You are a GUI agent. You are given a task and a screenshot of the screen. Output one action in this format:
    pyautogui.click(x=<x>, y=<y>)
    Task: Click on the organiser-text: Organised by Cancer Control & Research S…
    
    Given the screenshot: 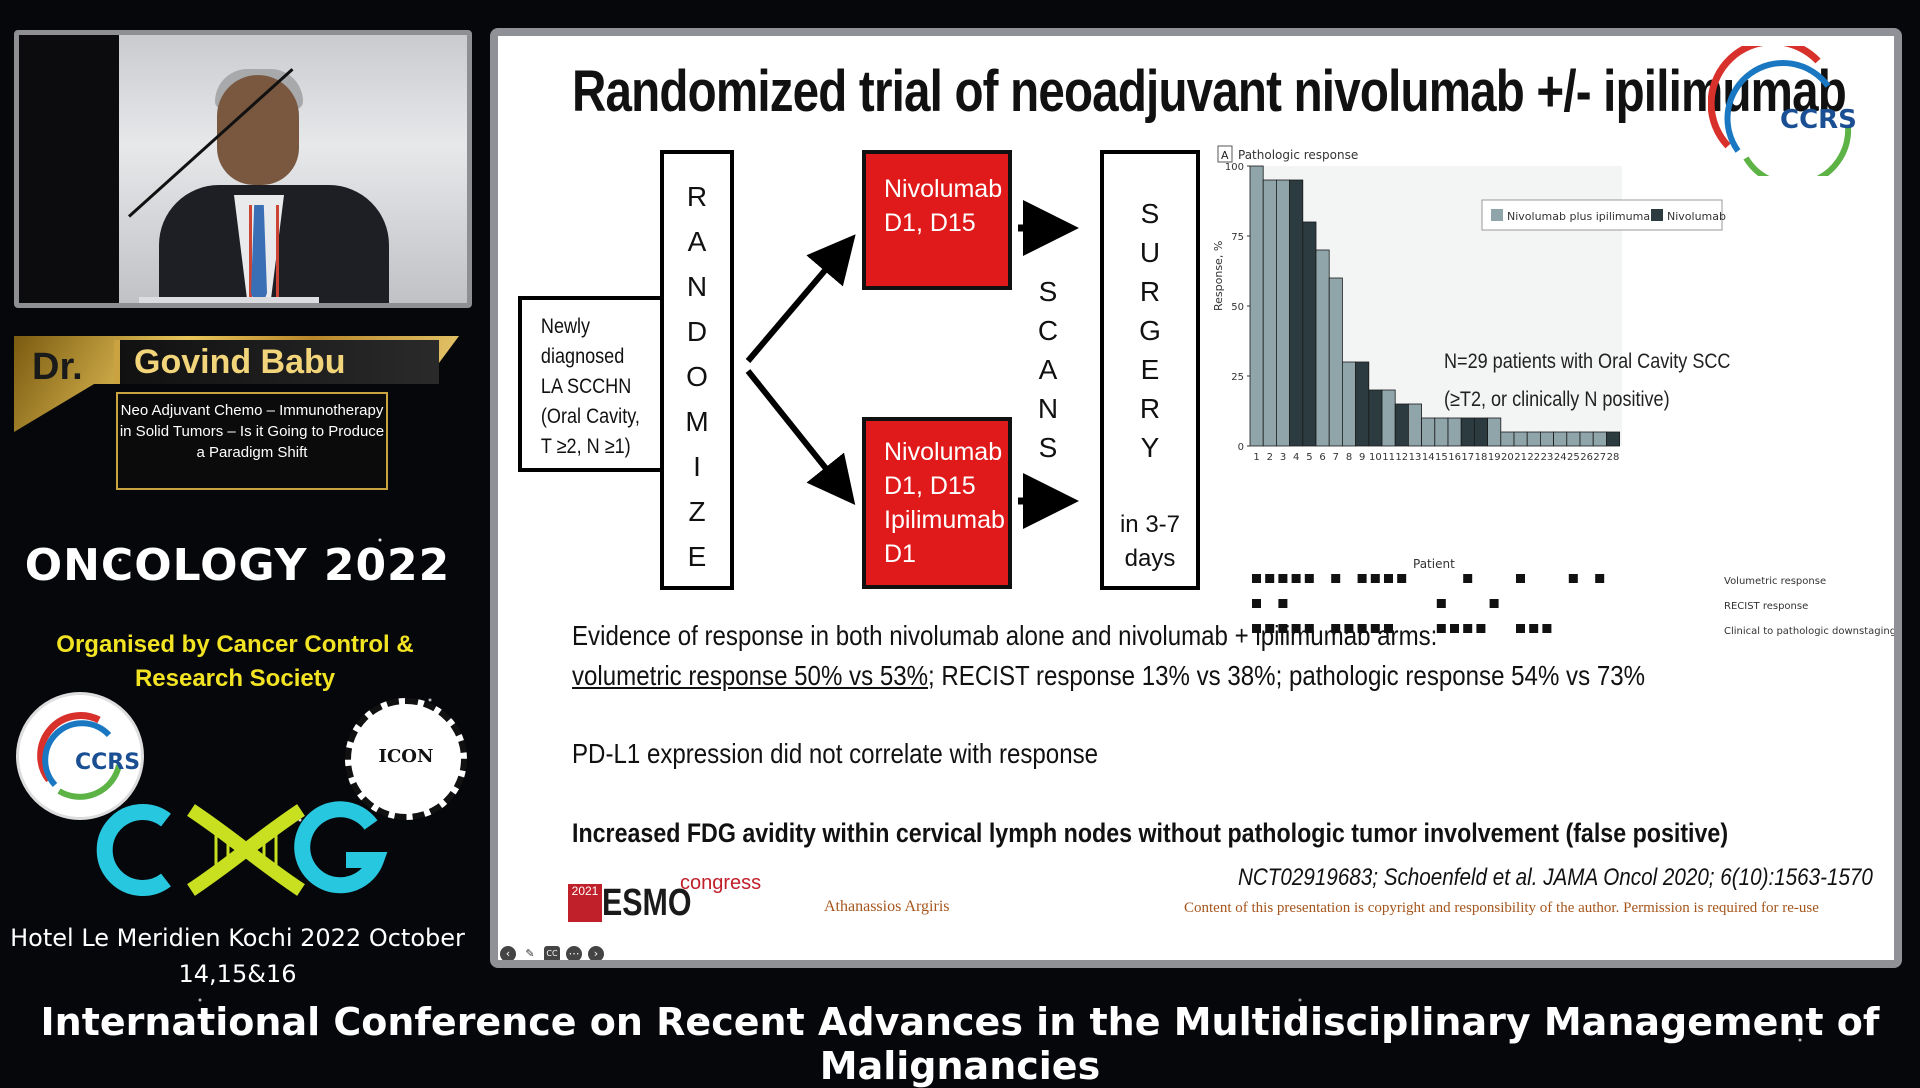 What is the action you would take?
    pyautogui.click(x=235, y=661)
    